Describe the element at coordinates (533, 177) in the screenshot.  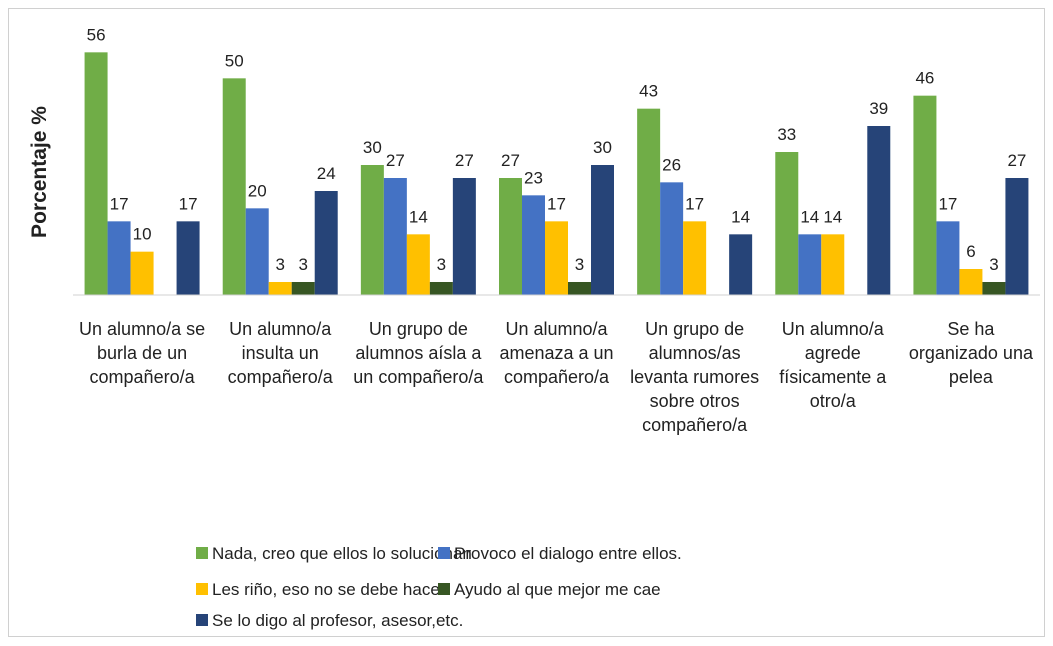
I see `value-label: 23` at that location.